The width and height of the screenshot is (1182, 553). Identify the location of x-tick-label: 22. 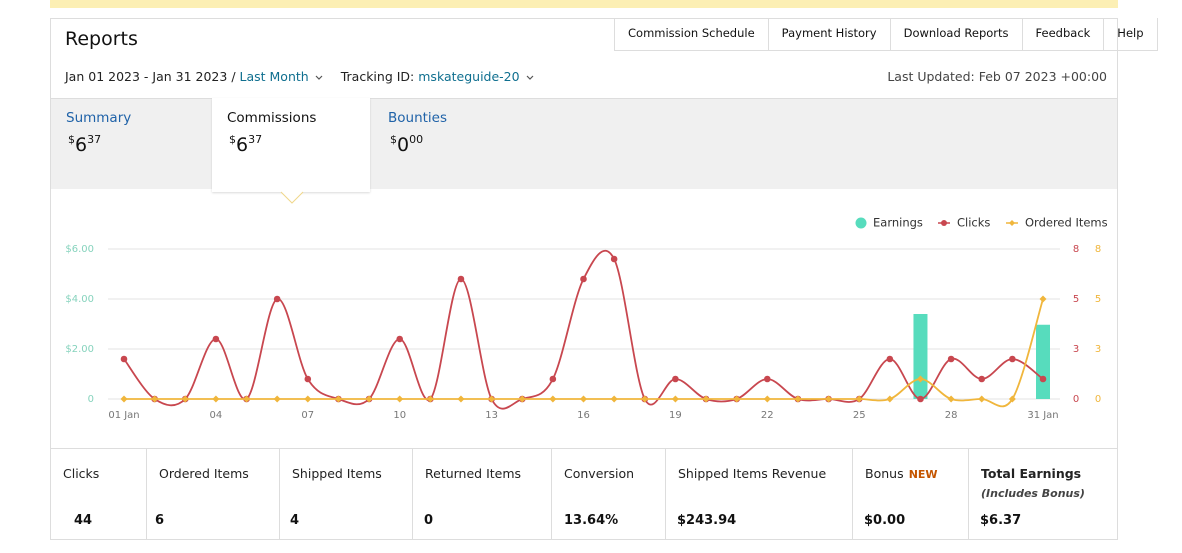
(767, 415).